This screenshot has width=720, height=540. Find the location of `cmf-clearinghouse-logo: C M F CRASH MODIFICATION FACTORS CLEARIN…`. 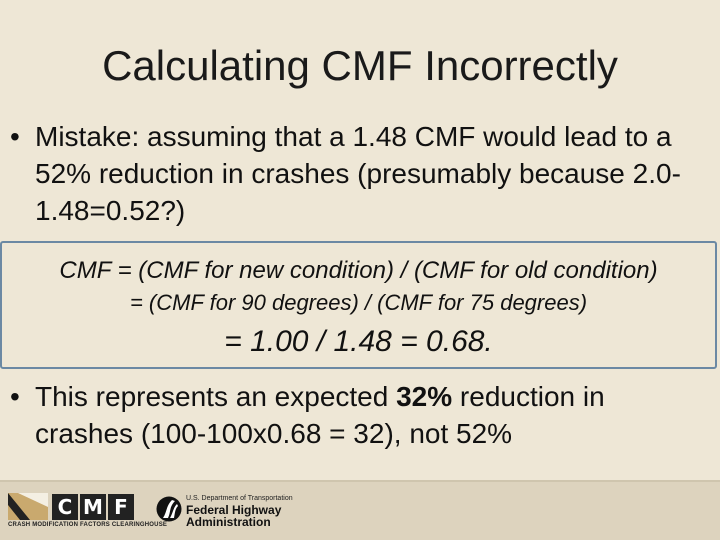

cmf-clearinghouse-logo: C M F CRASH MODIFICATION FACTORS CLEARIN… is located at coordinates (88, 512).